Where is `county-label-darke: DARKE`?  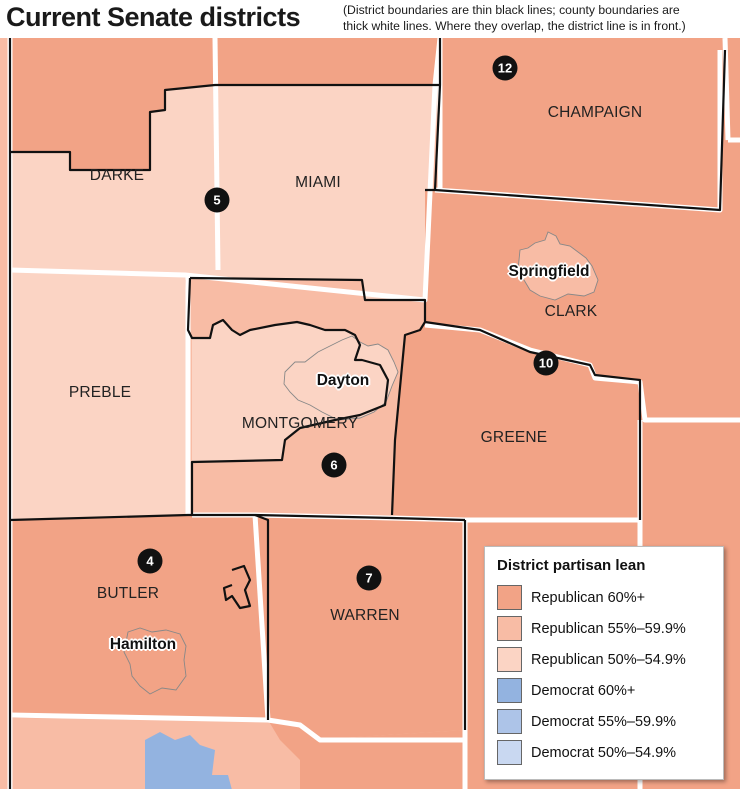
county-label-darke: DARKE is located at coordinates (117, 175).